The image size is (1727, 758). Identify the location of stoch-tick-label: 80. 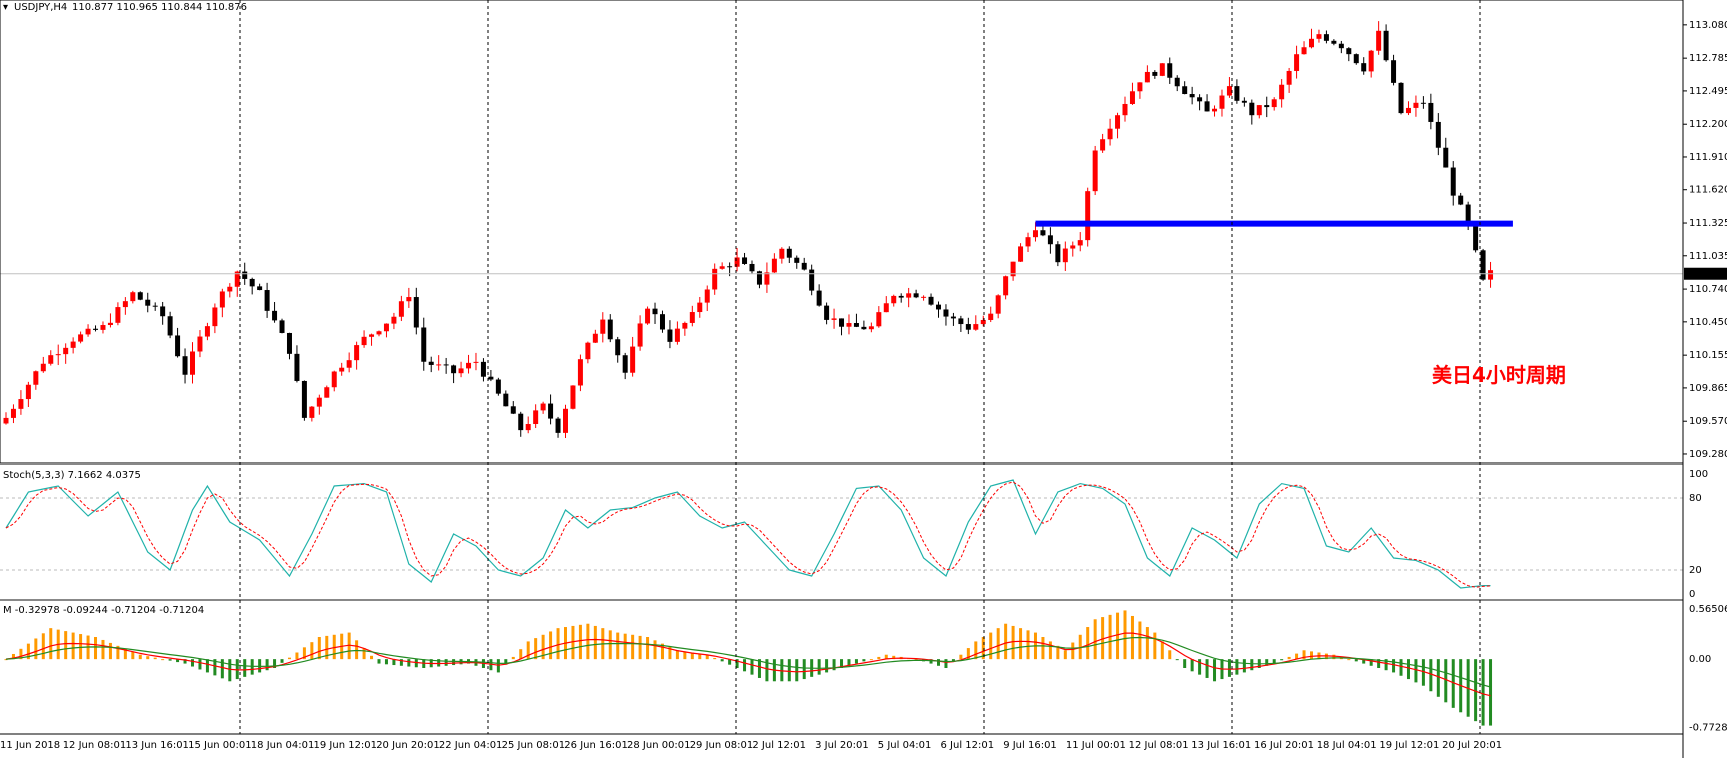
(1695, 498).